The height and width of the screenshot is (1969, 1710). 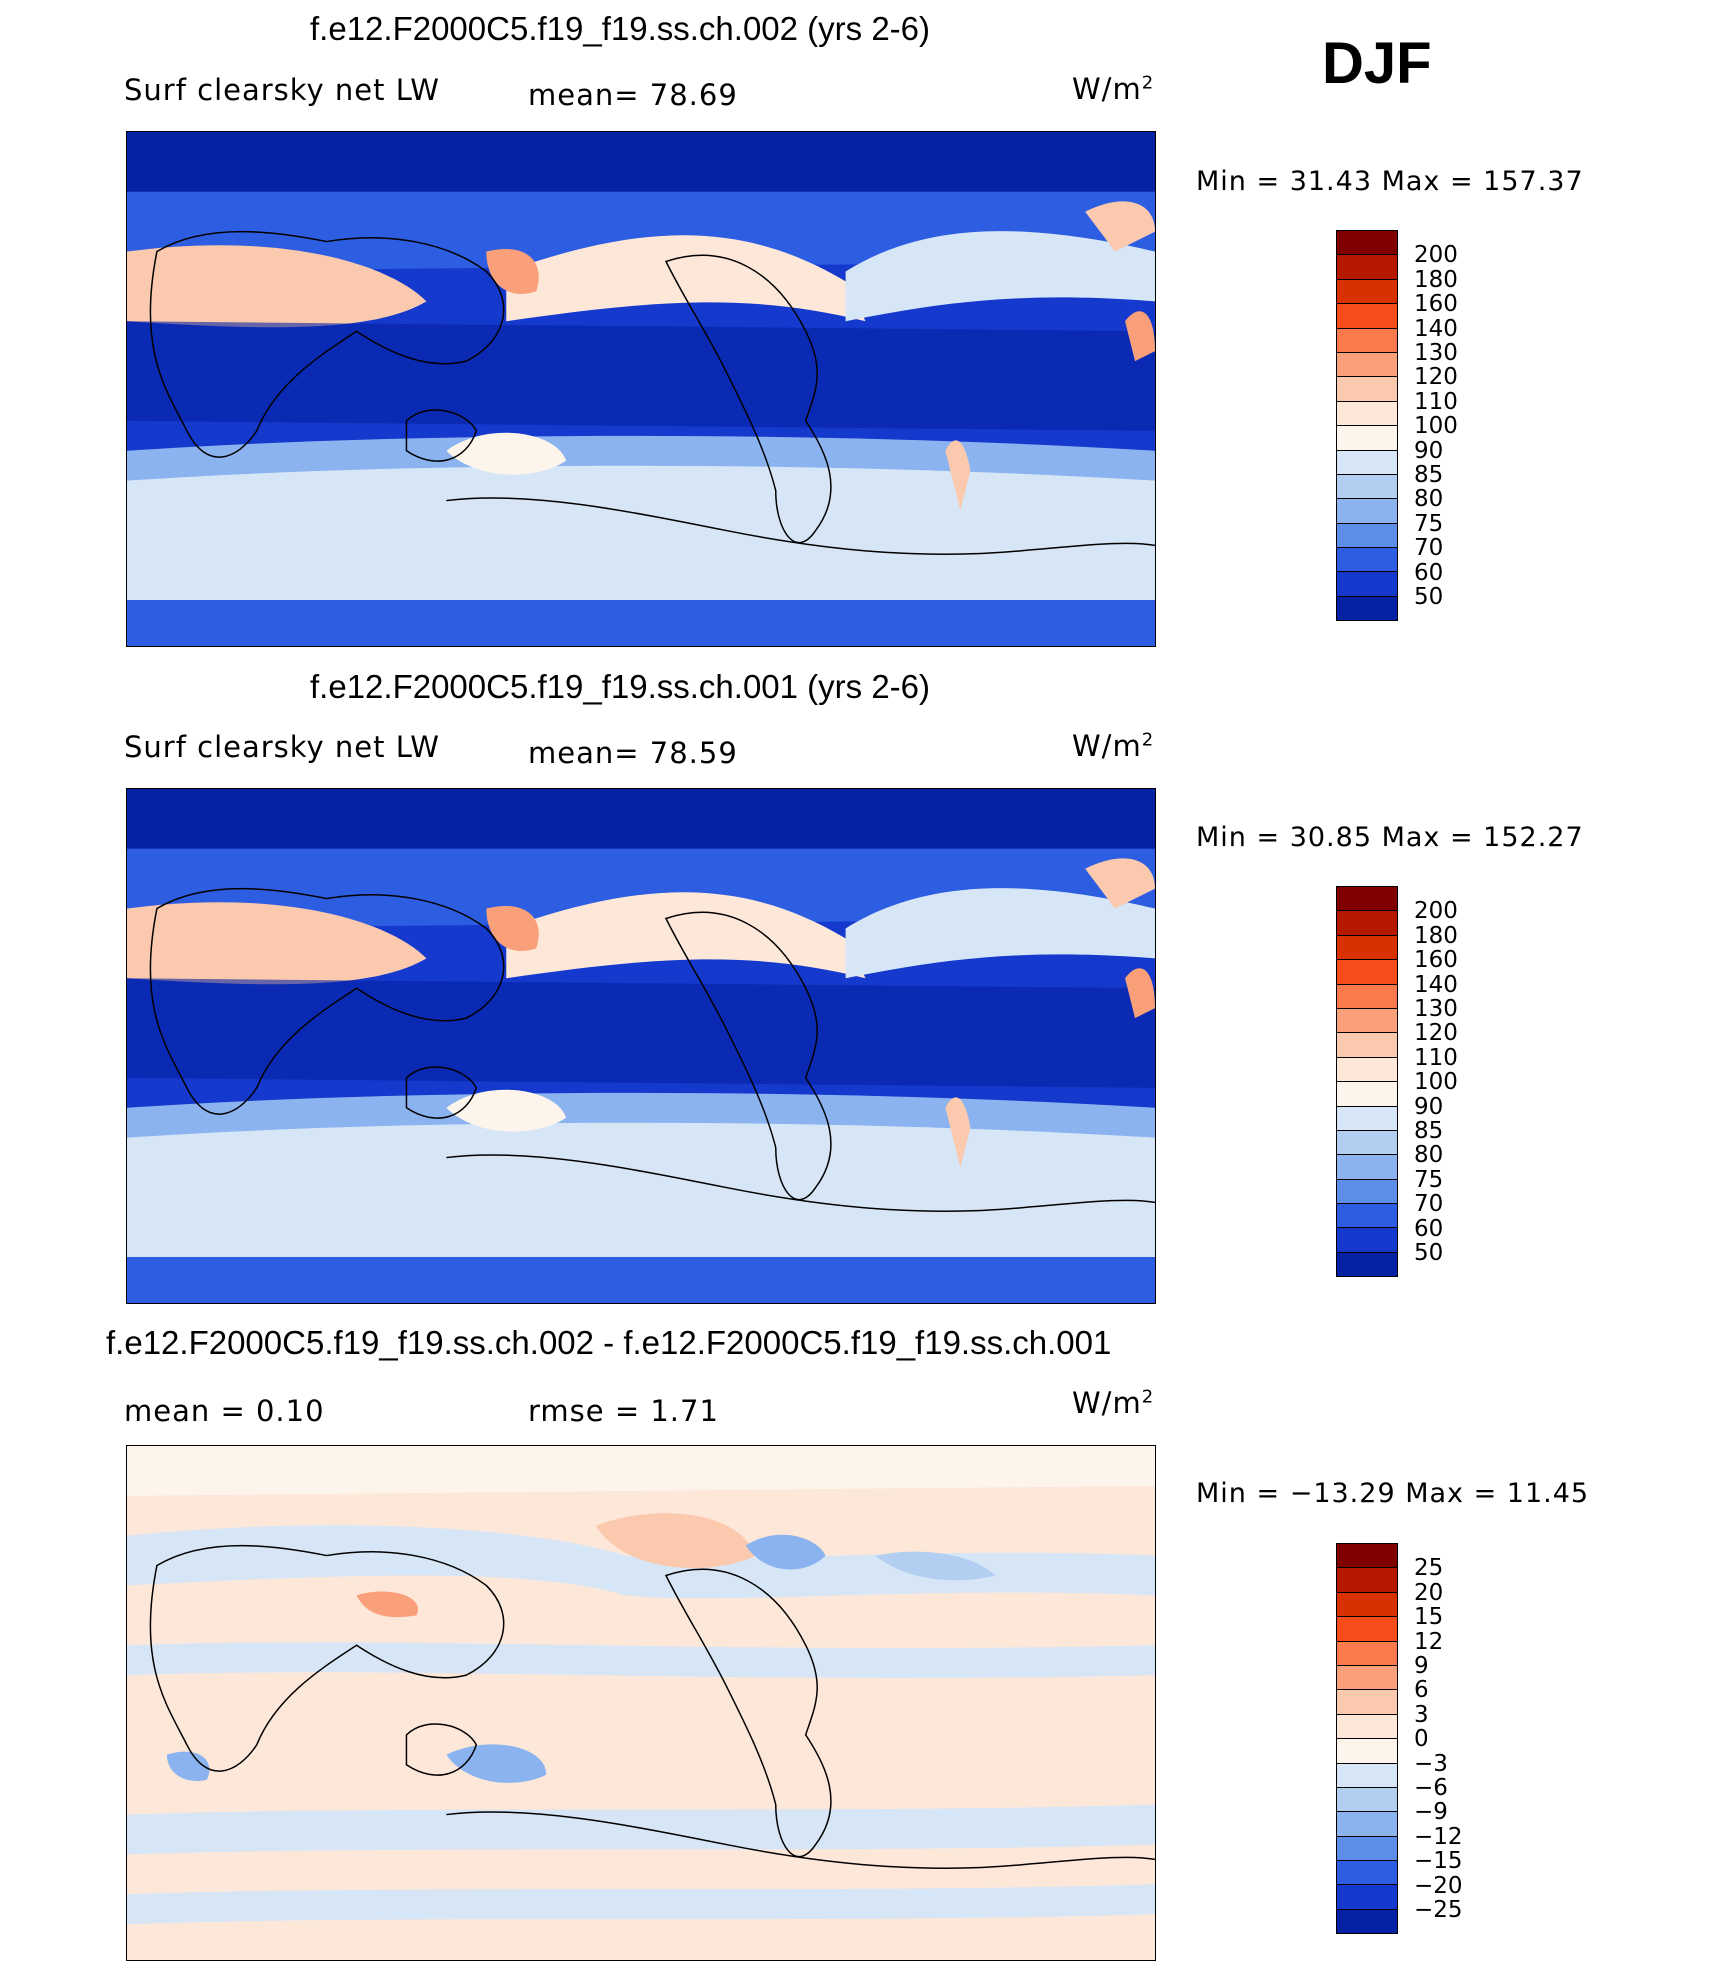 I want to click on panel-3-rmse: rmse = 1.71, so click(x=623, y=1411).